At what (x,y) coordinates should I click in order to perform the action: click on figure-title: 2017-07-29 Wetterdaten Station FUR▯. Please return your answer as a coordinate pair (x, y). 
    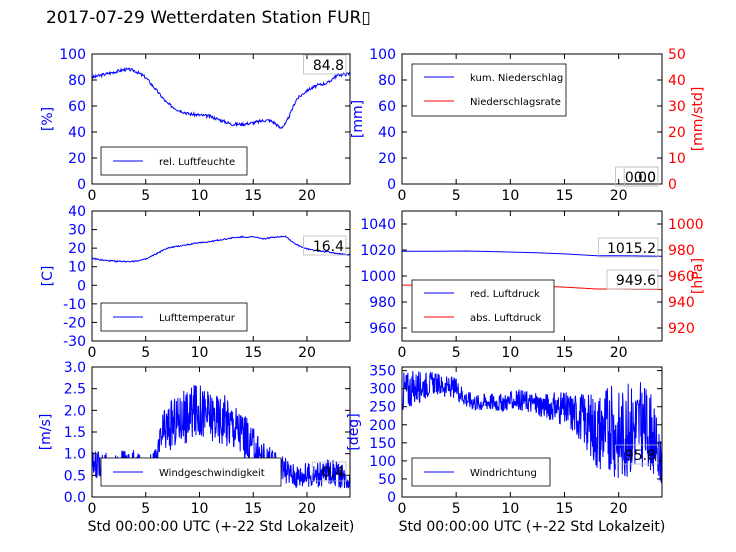
    Looking at the image, I should click on (208, 18).